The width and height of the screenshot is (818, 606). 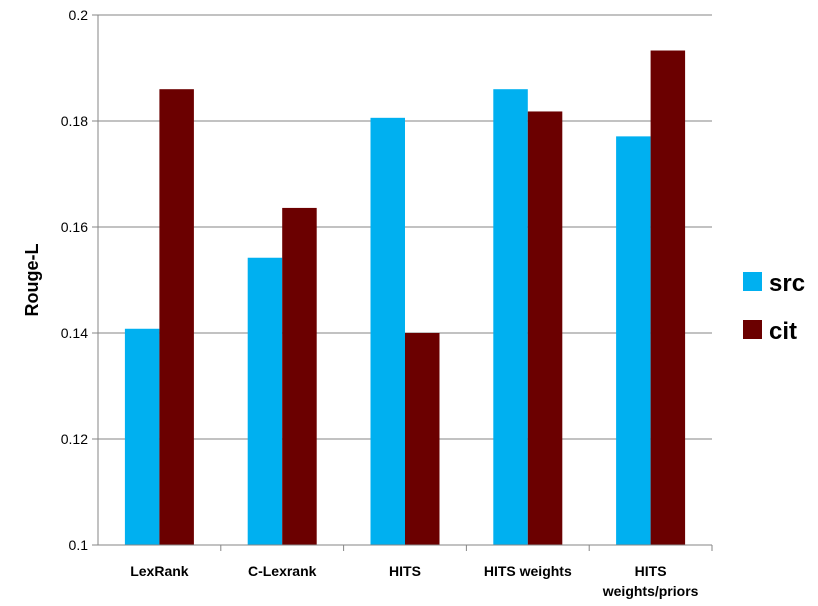 I want to click on y-tick-label: 0.12, so click(x=74, y=439).